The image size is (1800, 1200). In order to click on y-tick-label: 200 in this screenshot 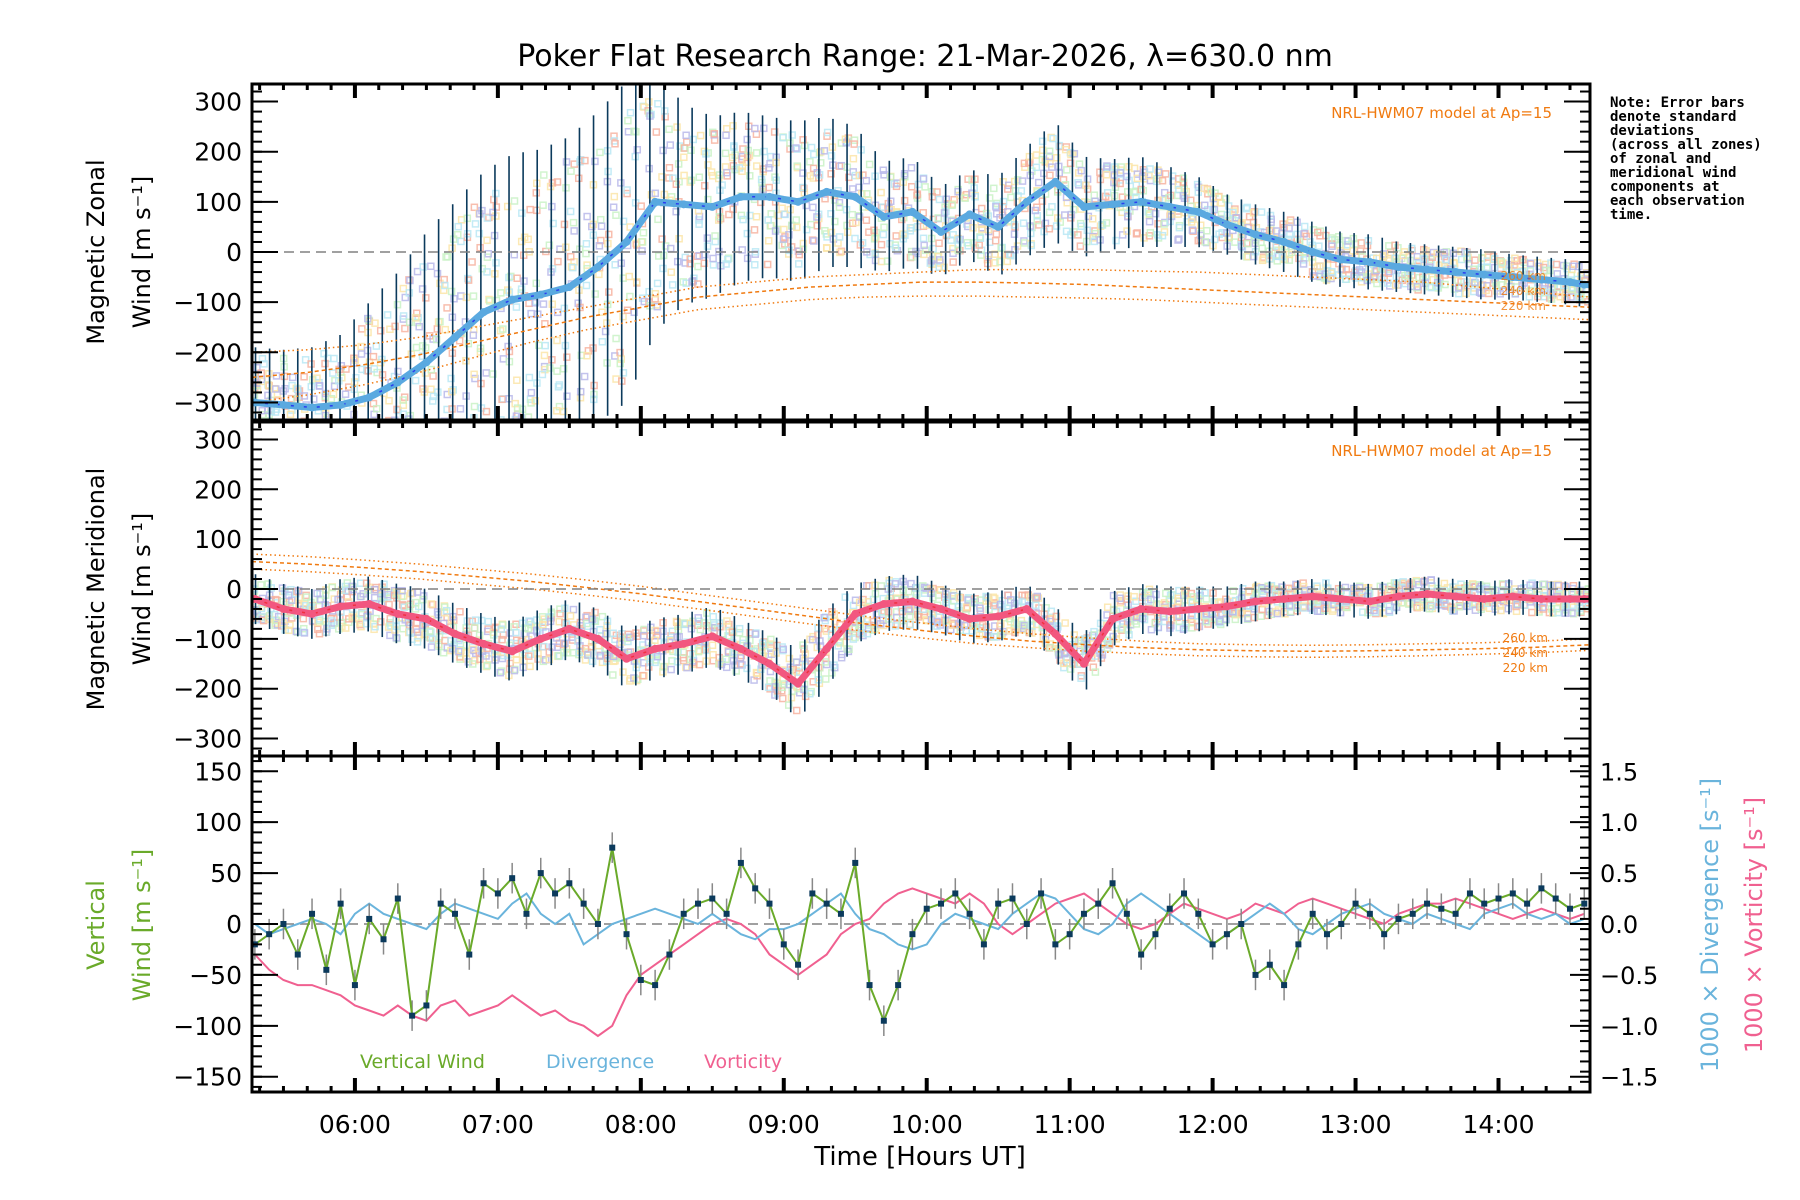, I will do `click(218, 489)`.